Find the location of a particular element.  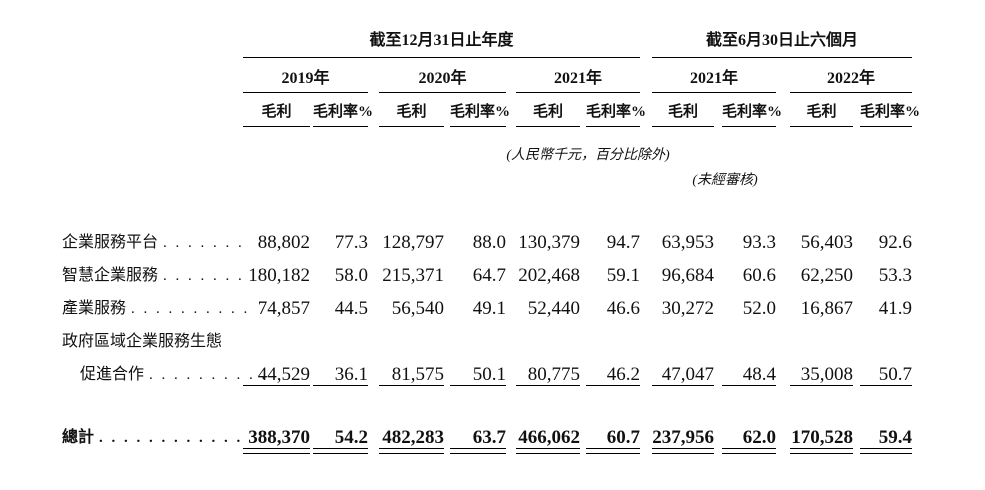

cell-value: 59.1 is located at coordinates (623, 275).